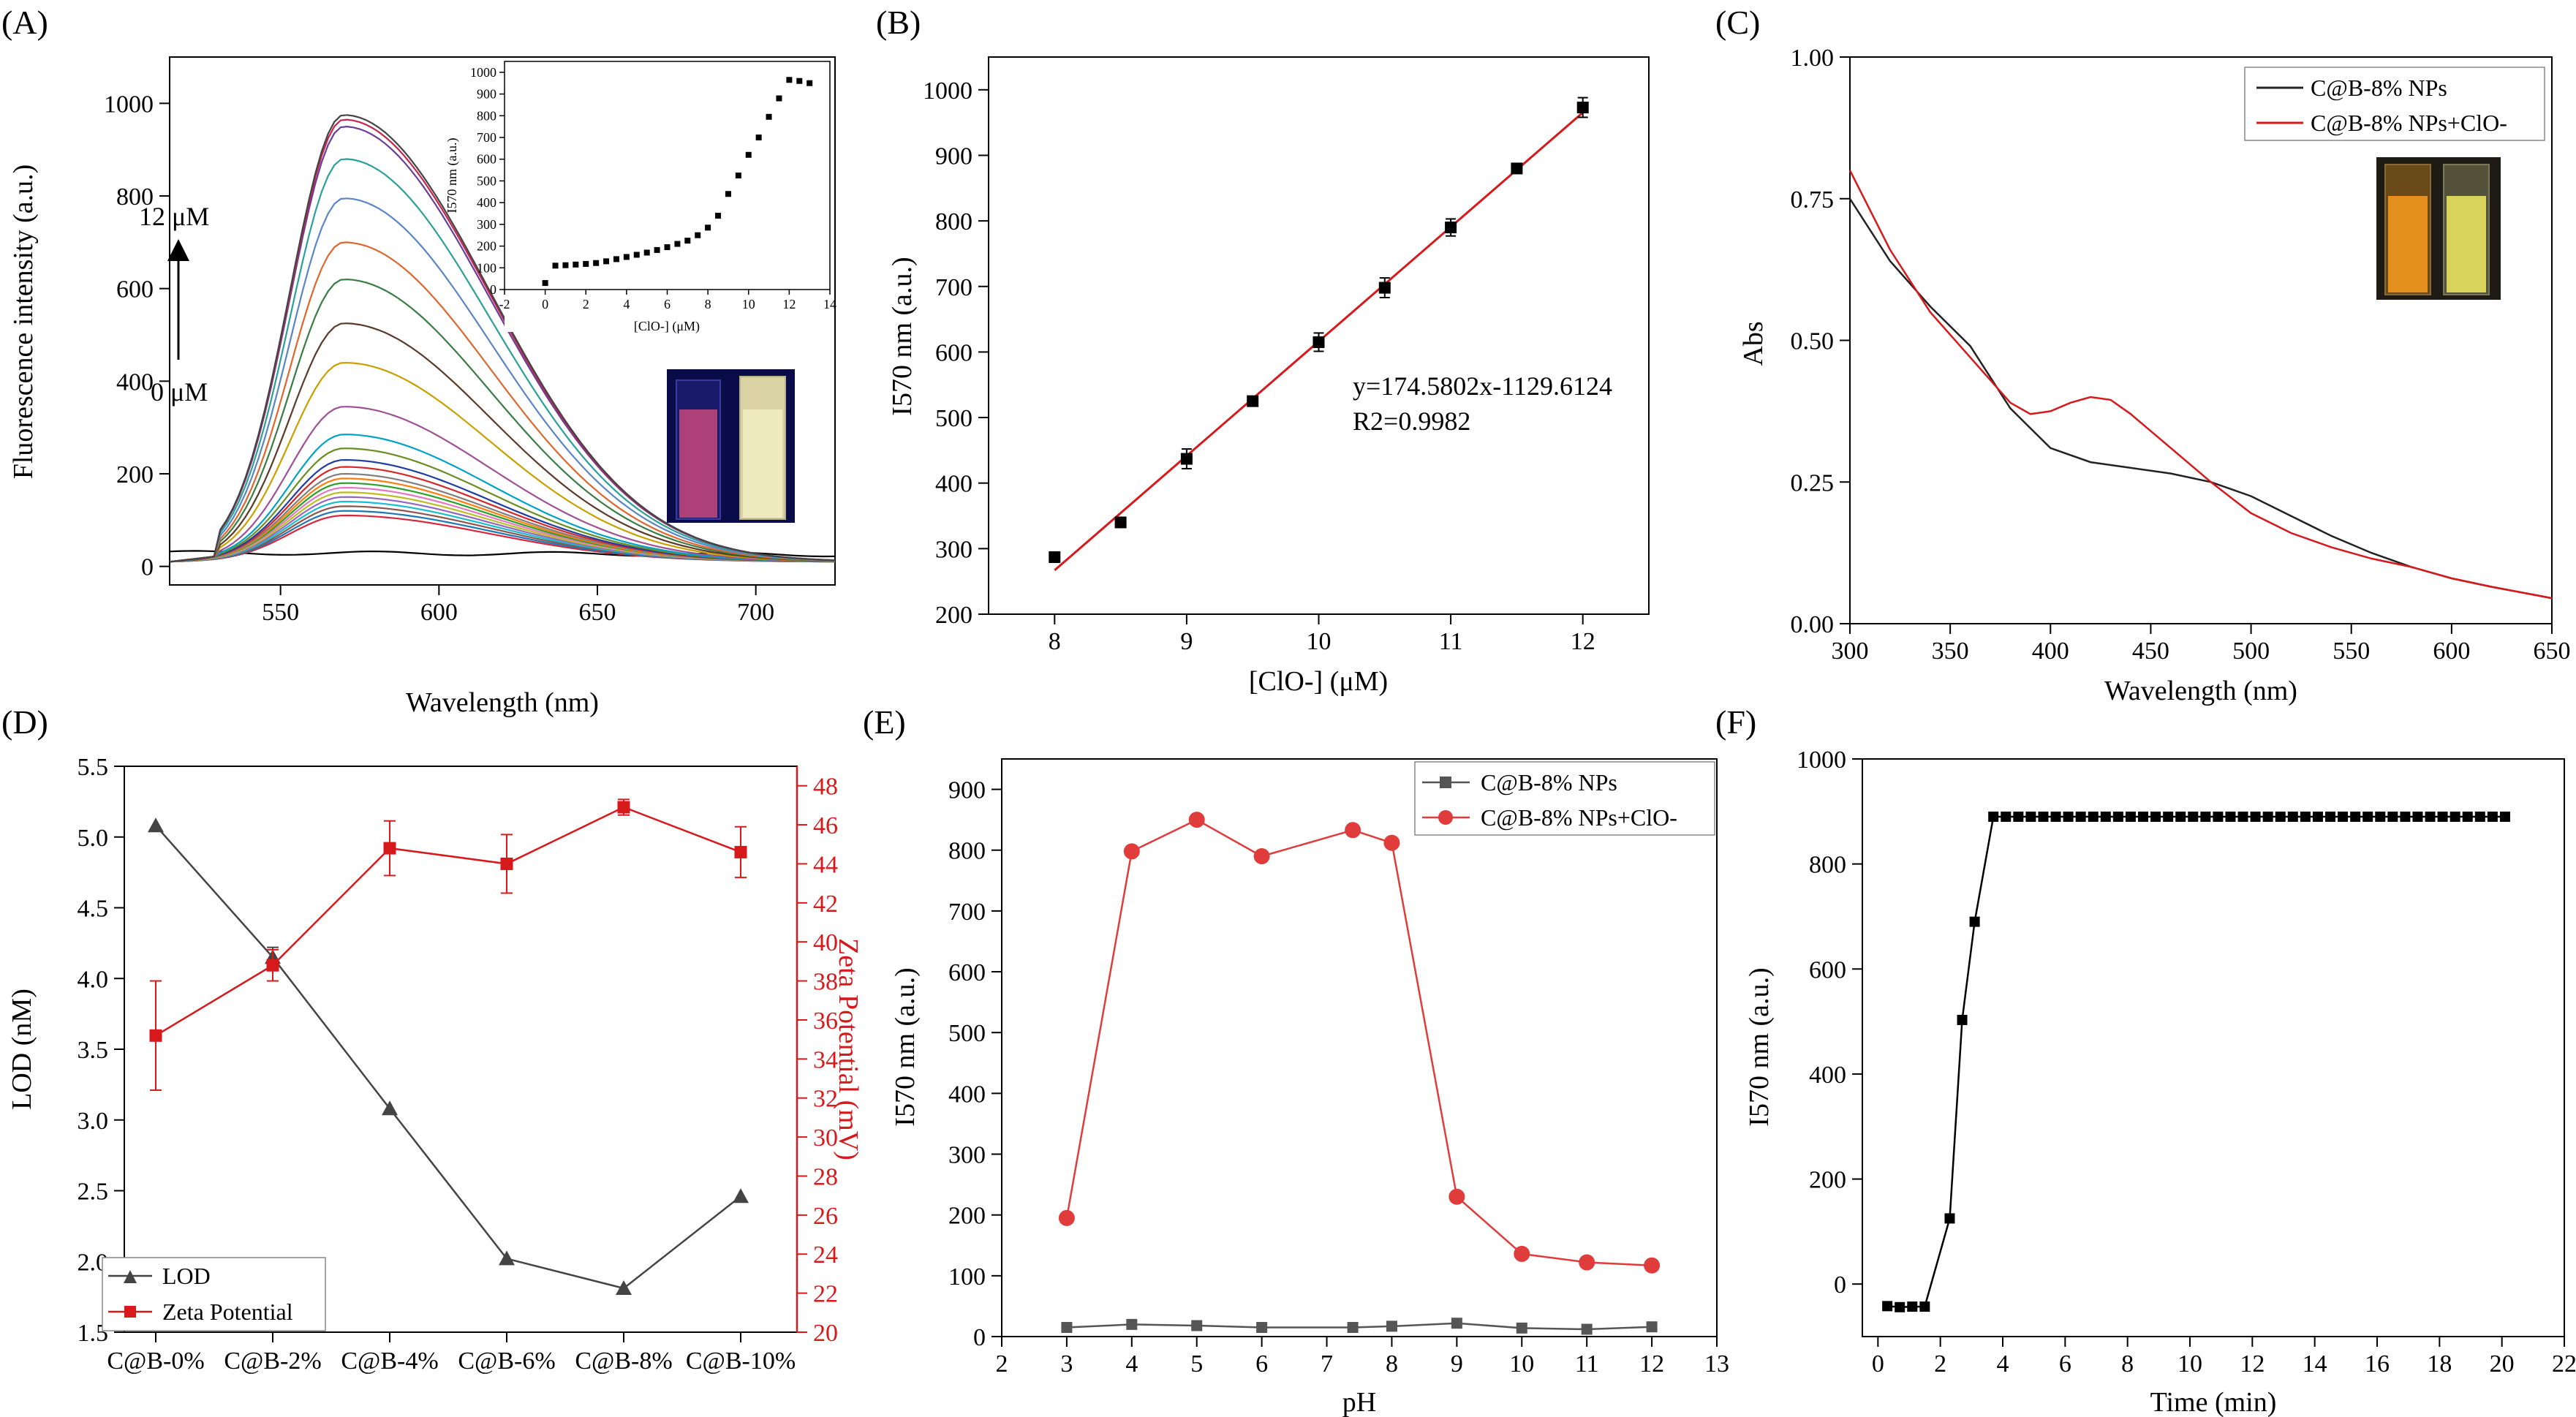 Image resolution: width=2576 pixels, height=1417 pixels. What do you see at coordinates (825, 942) in the screenshot?
I see `panel-d-right-ytick-label: 40` at bounding box center [825, 942].